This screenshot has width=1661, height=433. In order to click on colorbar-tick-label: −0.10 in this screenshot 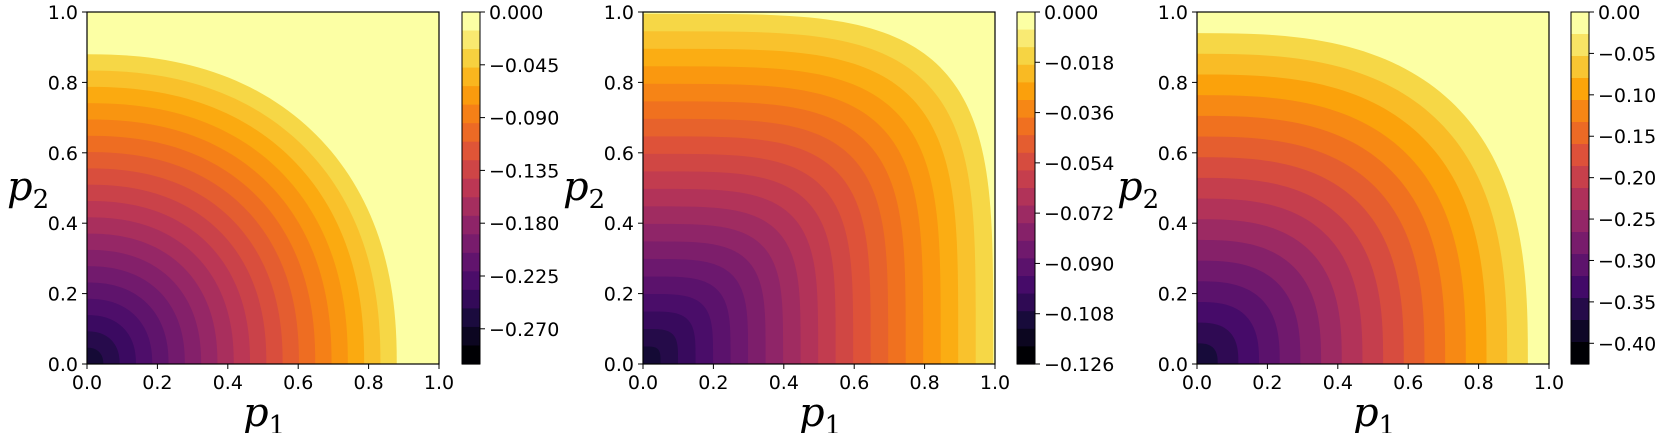, I will do `click(1627, 96)`.